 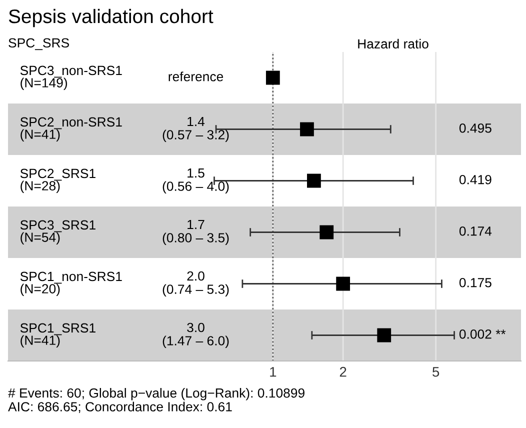 What do you see at coordinates (111, 18) in the screenshot?
I see `chart-title: Sepsis validation cohort` at bounding box center [111, 18].